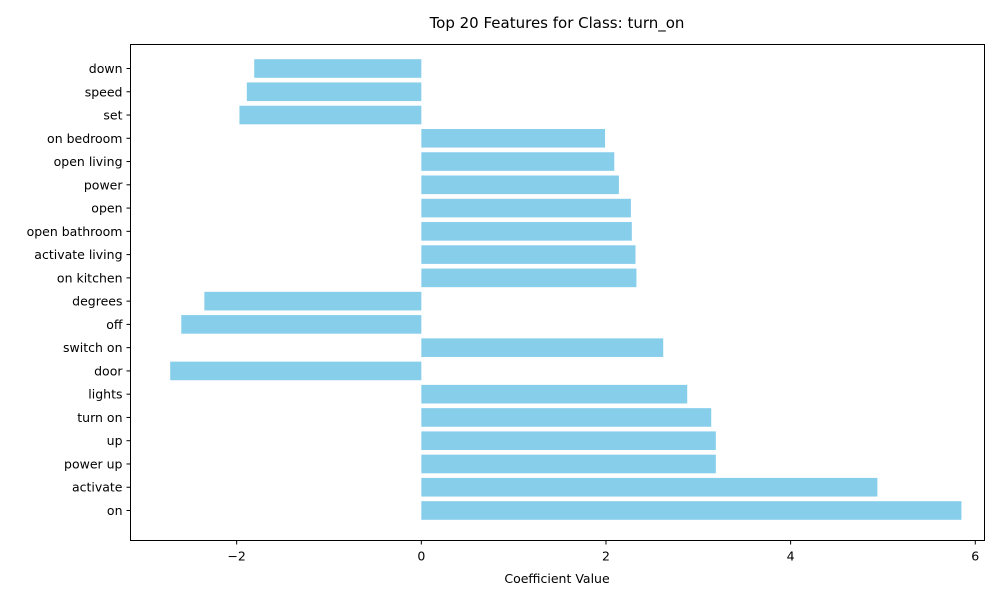  Describe the element at coordinates (528, 254) in the screenshot. I see `bar-activate-living` at that location.